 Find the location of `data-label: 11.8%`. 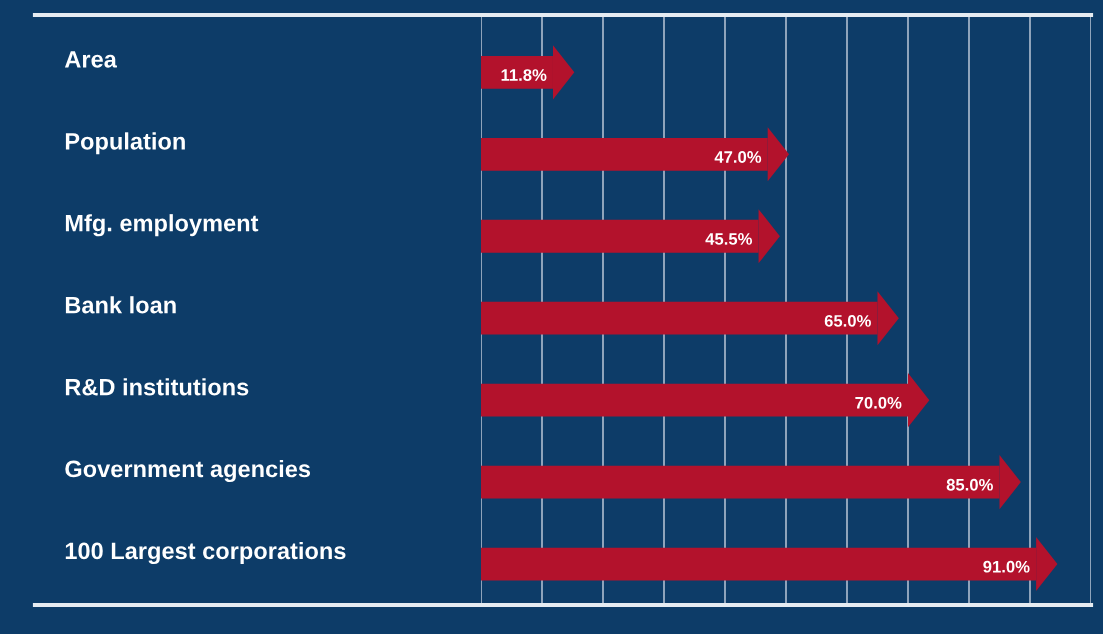

data-label: 11.8% is located at coordinates (524, 75).